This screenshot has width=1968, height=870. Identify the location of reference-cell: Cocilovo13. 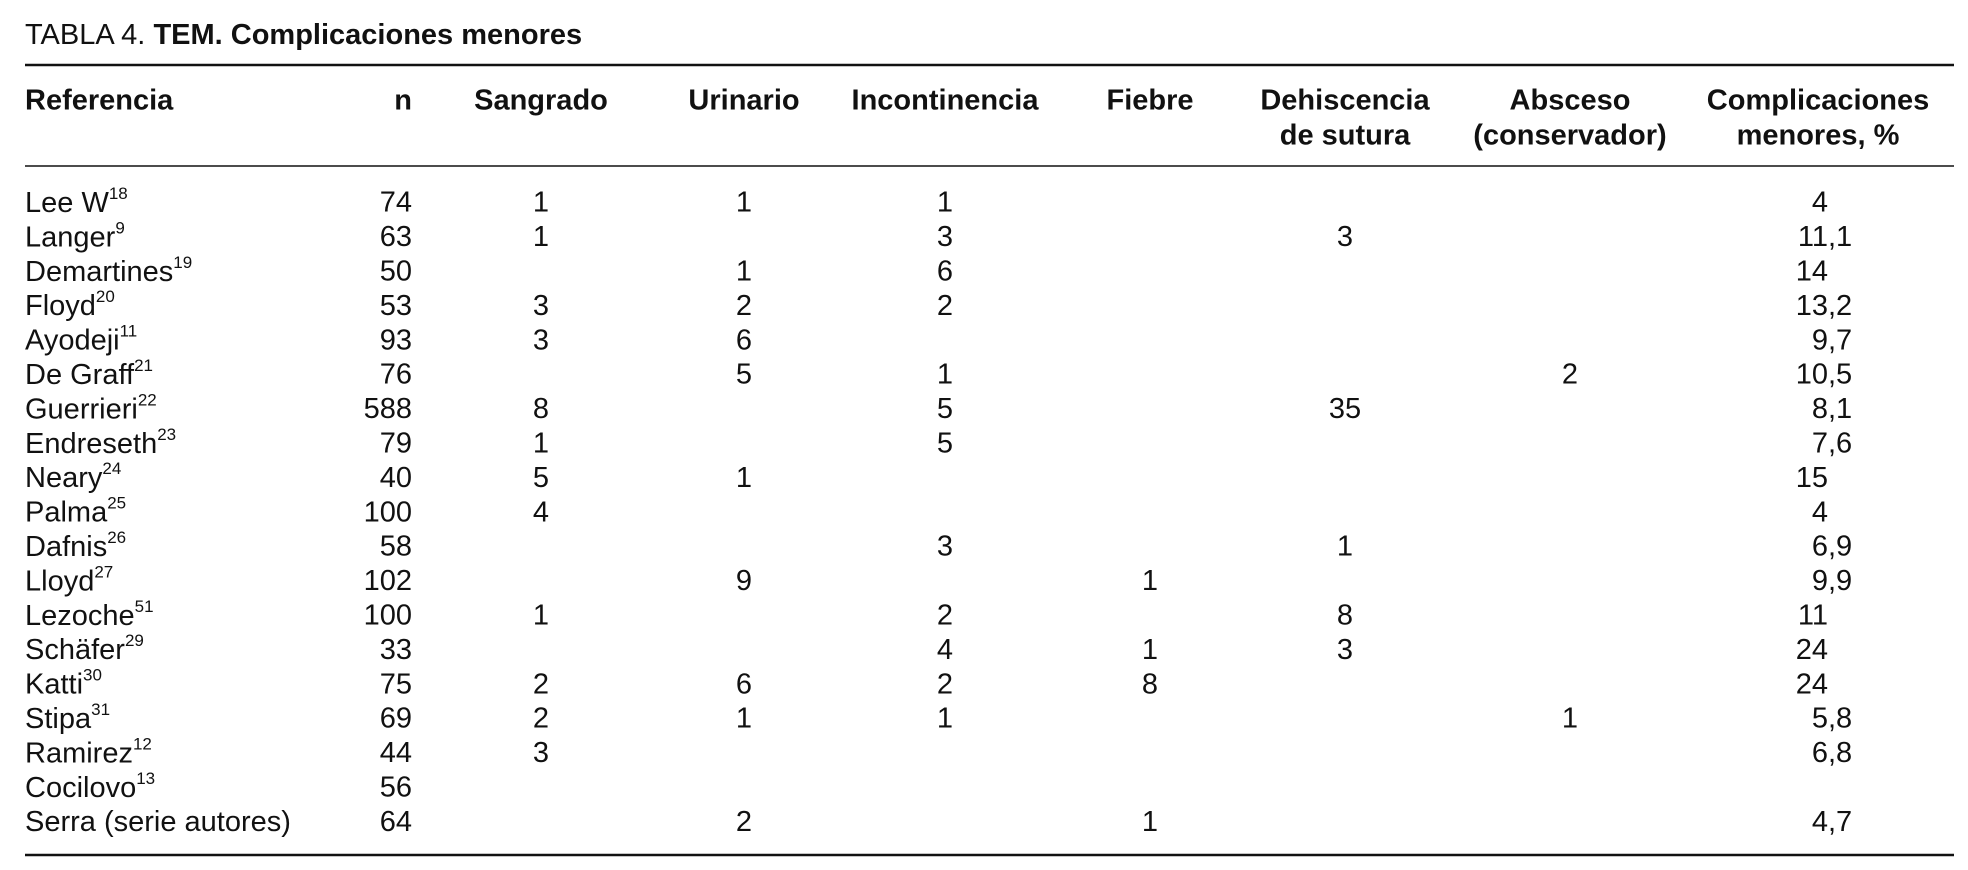
(90, 786).